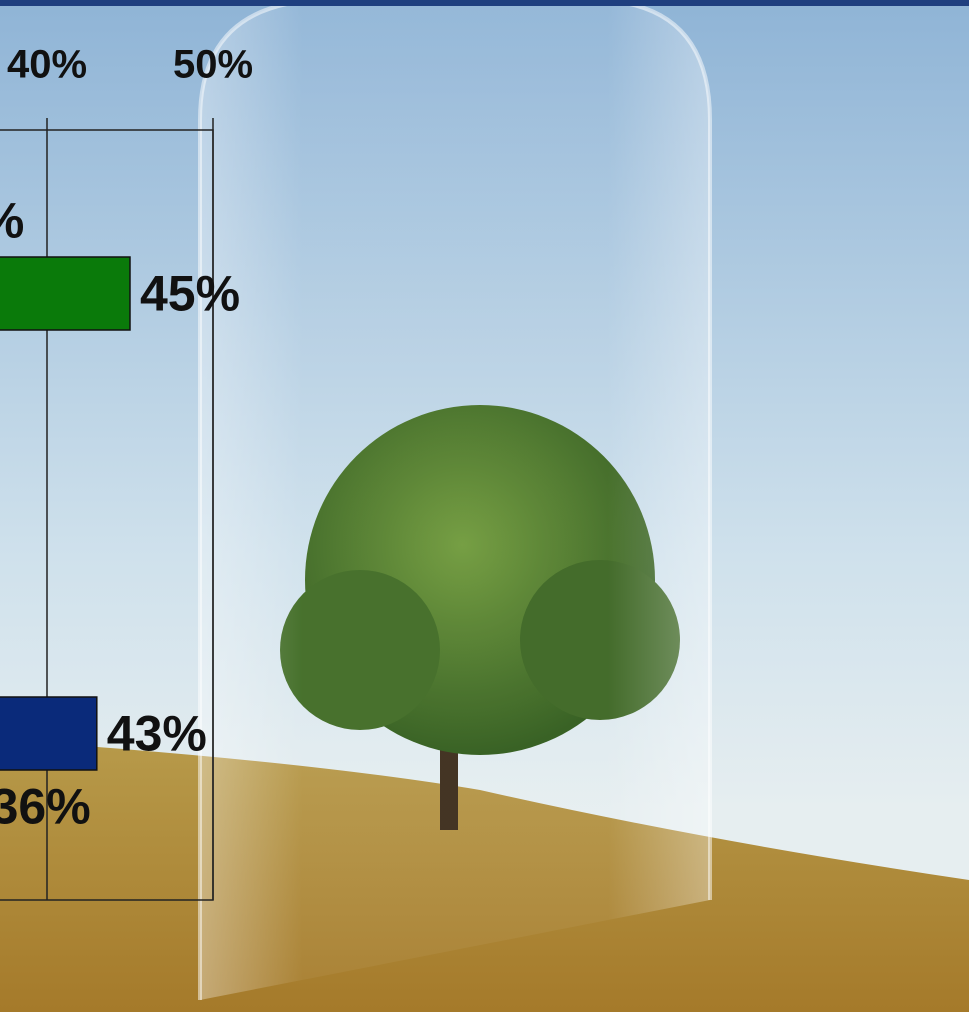 The image size is (969, 1012). Describe the element at coordinates (213, 65) in the screenshot. I see `x-tick-label: 50%` at that location.